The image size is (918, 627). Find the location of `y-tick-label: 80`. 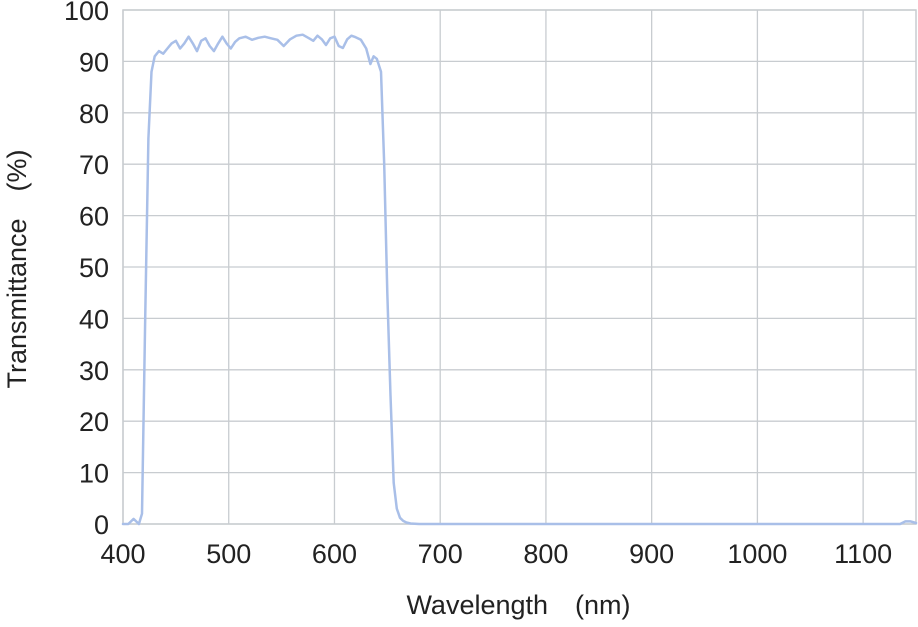

y-tick-label: 80 is located at coordinates (94, 114).